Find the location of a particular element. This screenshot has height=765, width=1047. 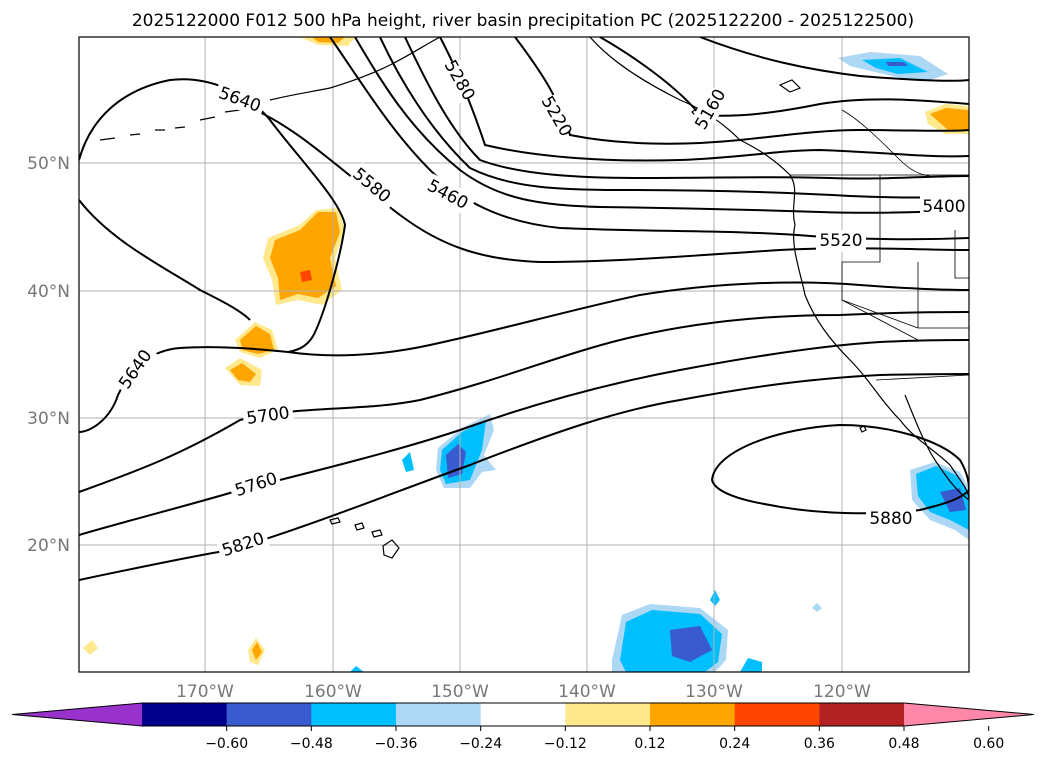

colorbar-extend-min is located at coordinates (77, 714).